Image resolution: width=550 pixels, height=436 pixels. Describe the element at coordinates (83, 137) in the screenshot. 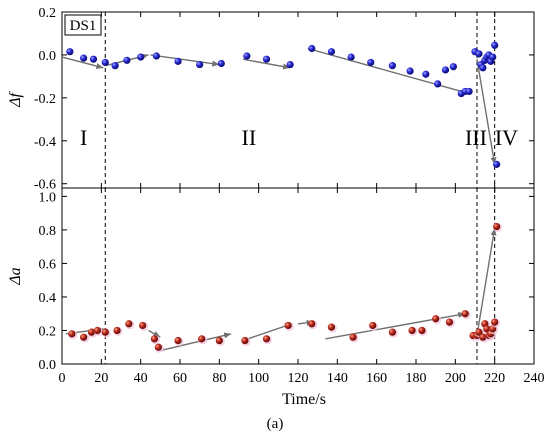

I see `region-label: I` at that location.